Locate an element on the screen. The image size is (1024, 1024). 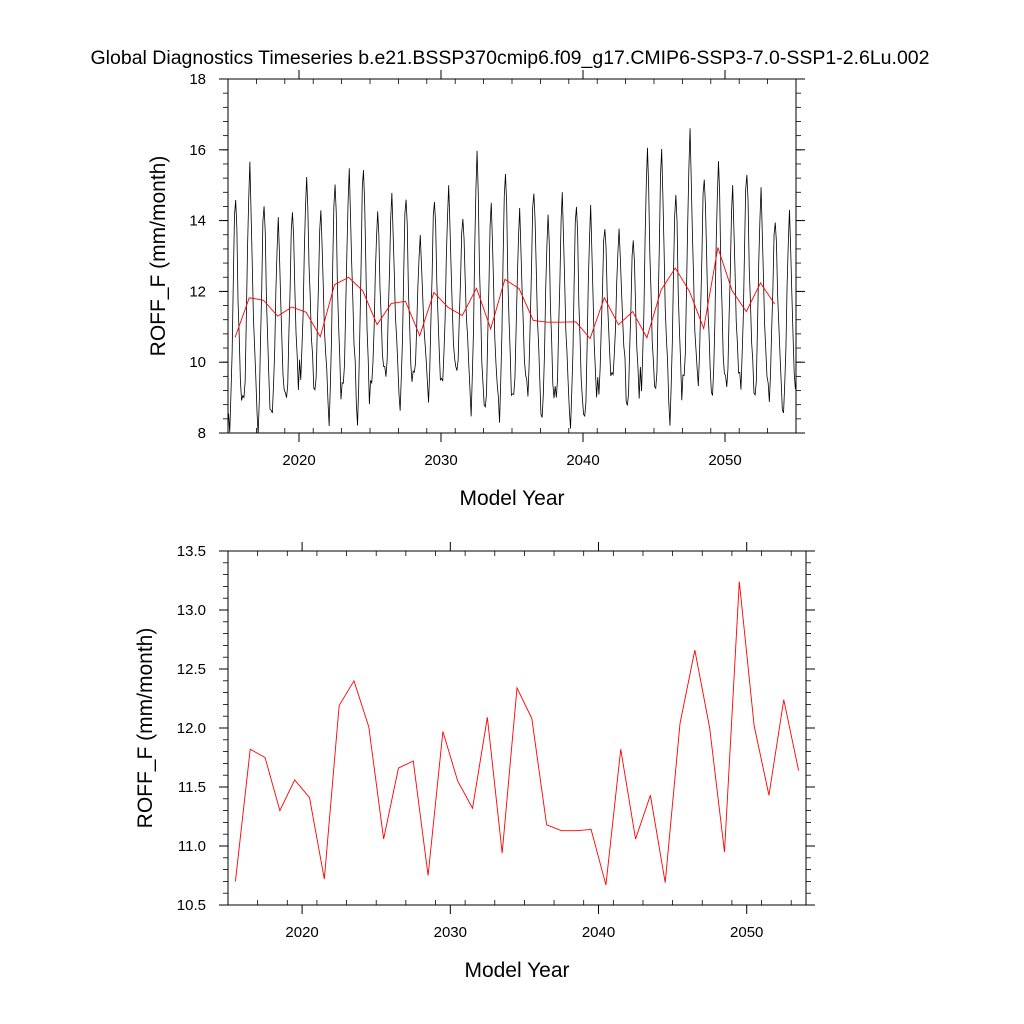
bottom-y-tick-label: 11.0 is located at coordinates (192, 846).